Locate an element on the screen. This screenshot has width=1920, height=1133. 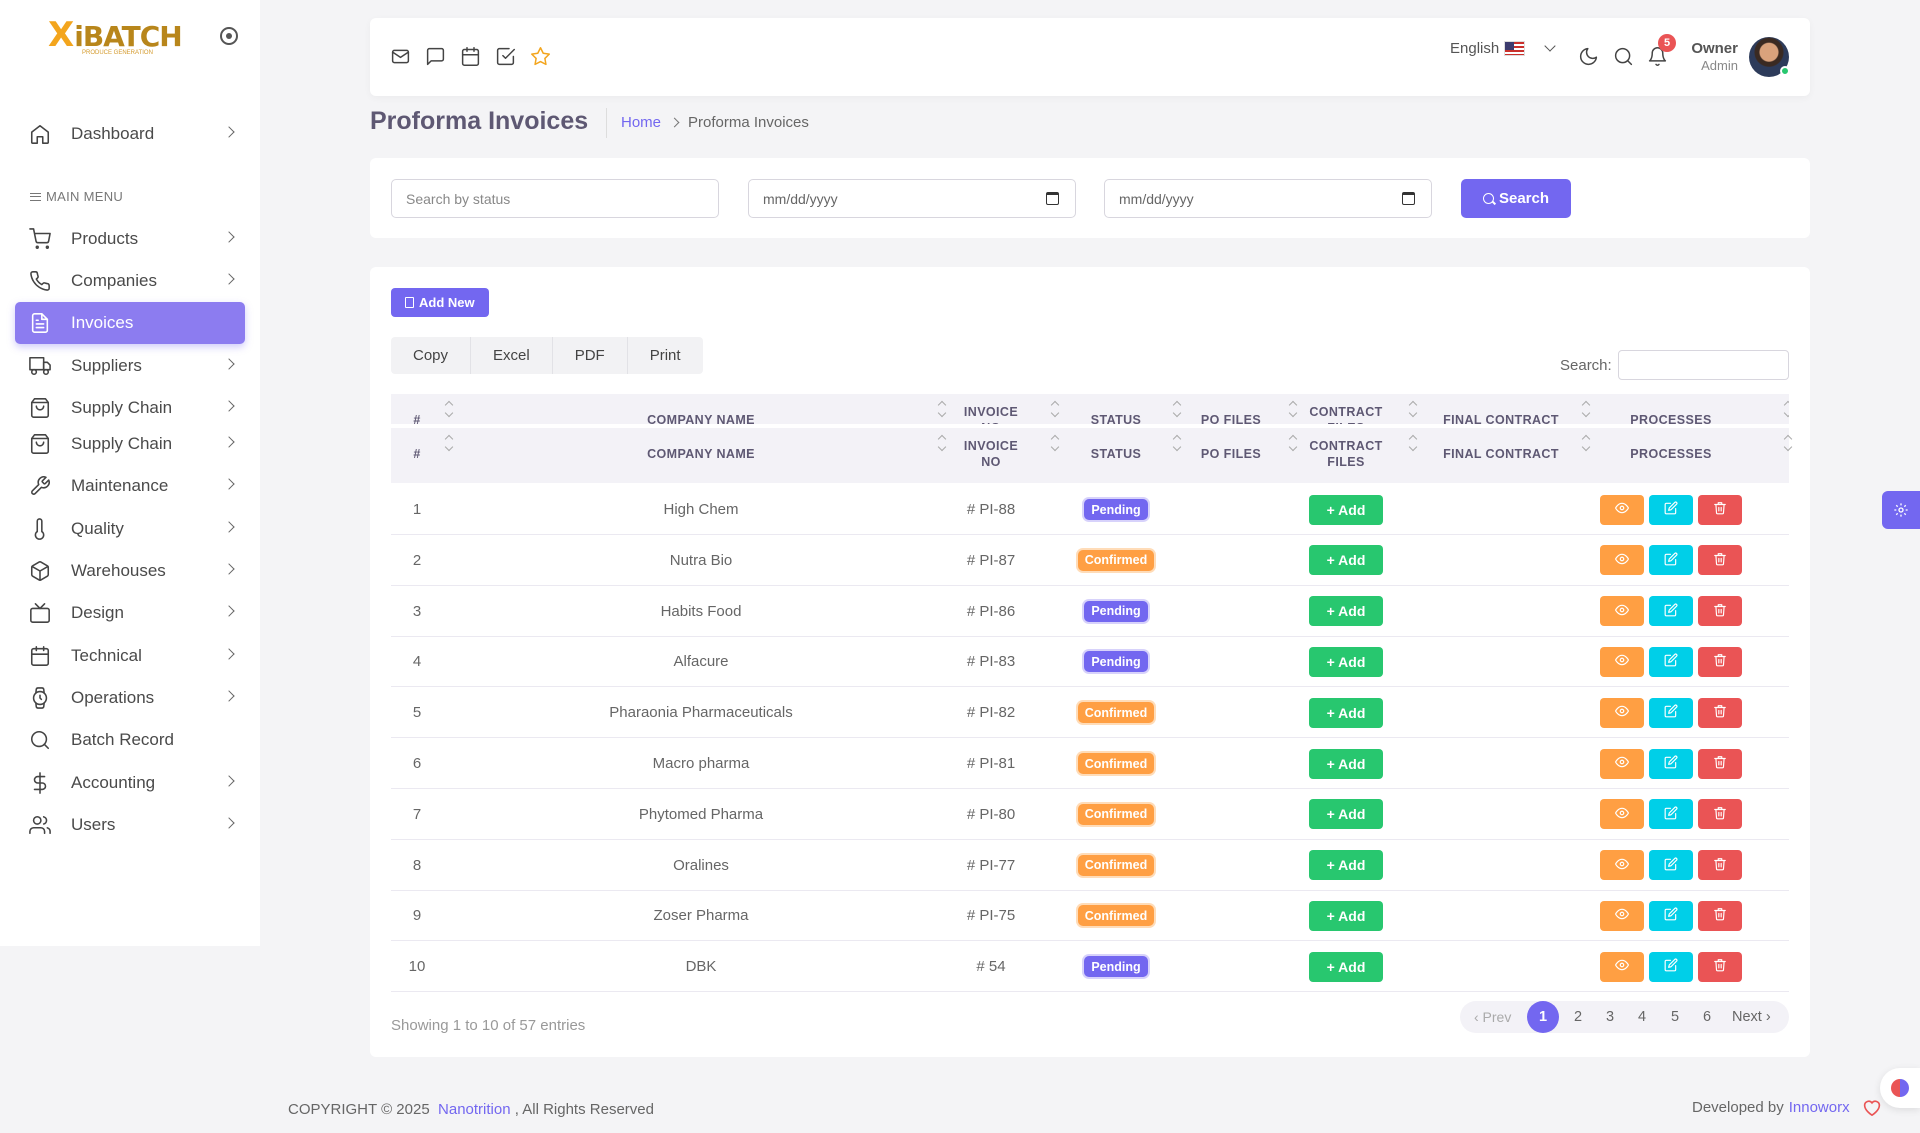
sidebar-item-invoices: Invoices is located at coordinates (130, 323).